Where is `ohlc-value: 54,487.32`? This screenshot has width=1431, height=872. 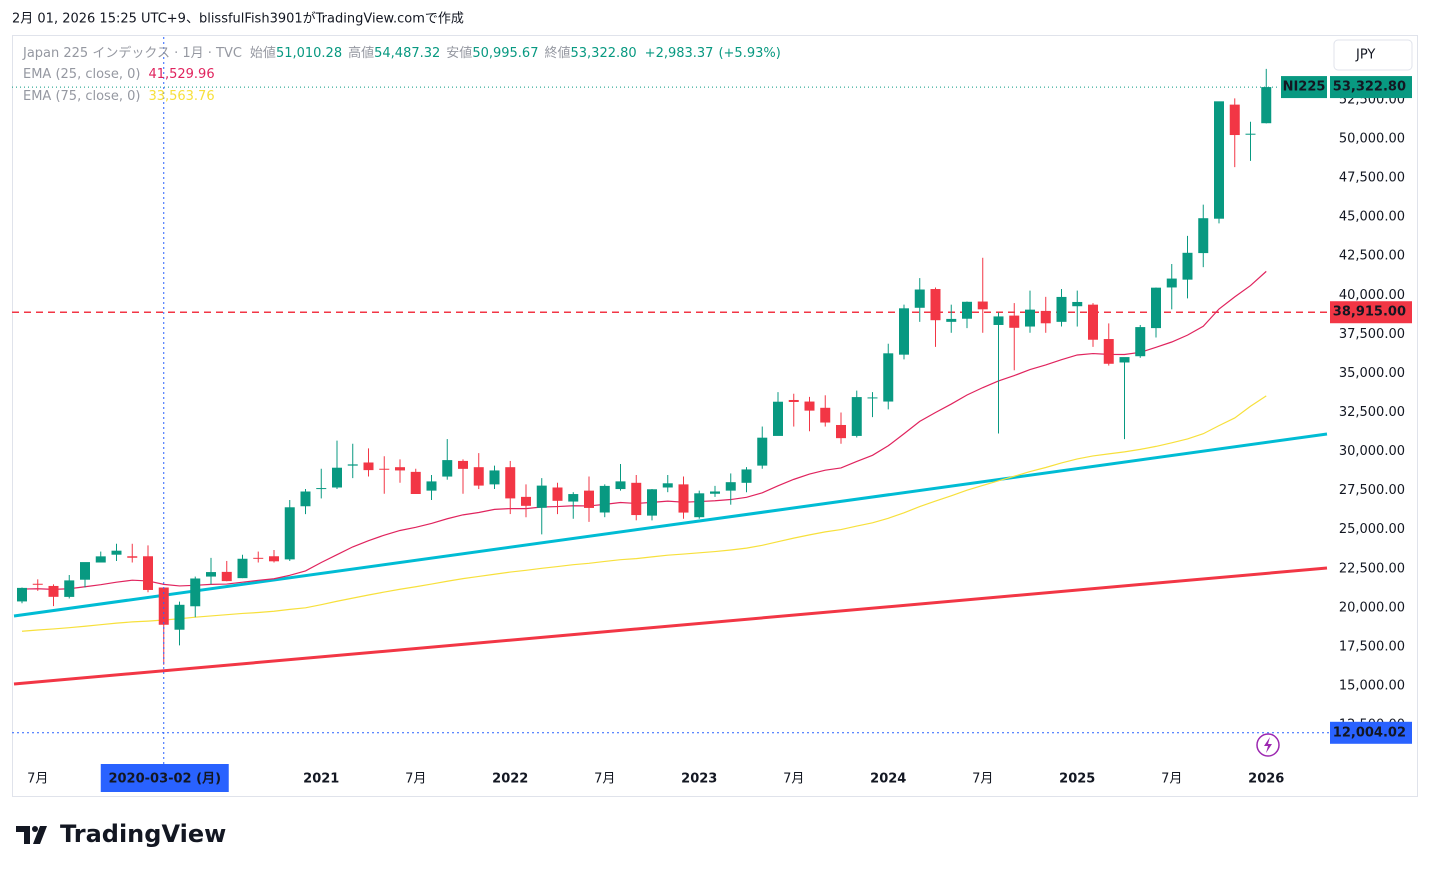
ohlc-value: 54,487.32 is located at coordinates (407, 53).